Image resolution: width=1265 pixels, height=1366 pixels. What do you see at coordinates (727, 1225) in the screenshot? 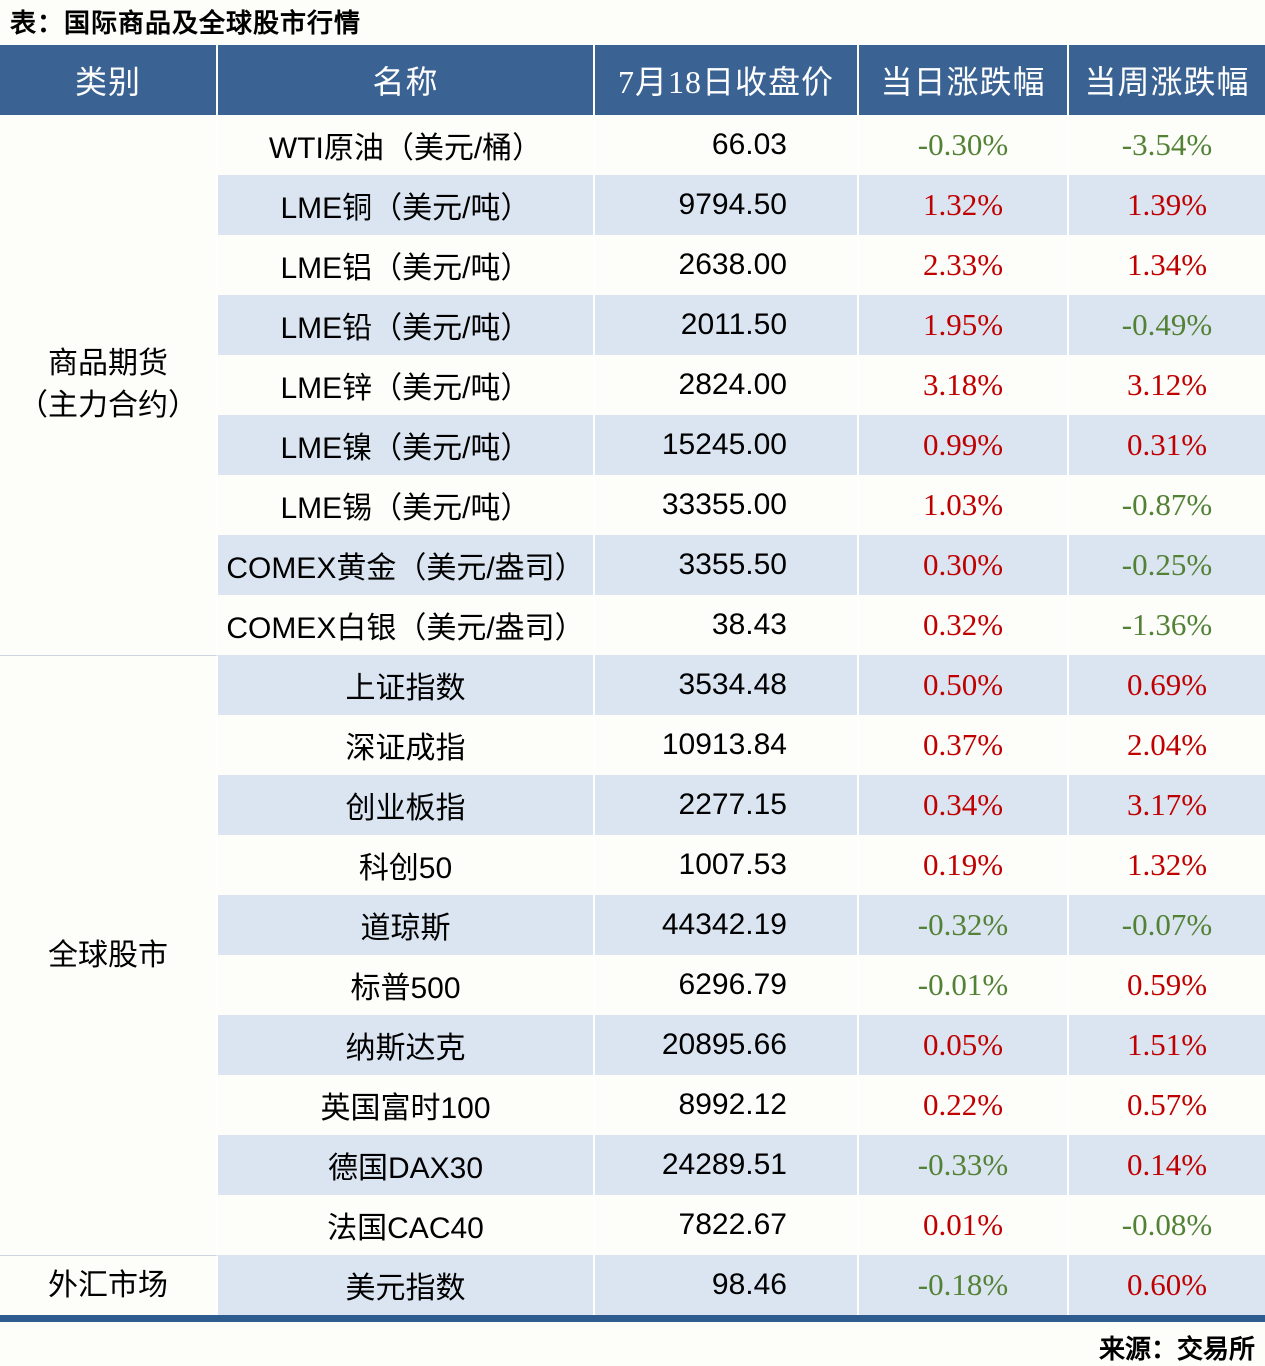
I see `closing-price: 7822.67` at bounding box center [727, 1225].